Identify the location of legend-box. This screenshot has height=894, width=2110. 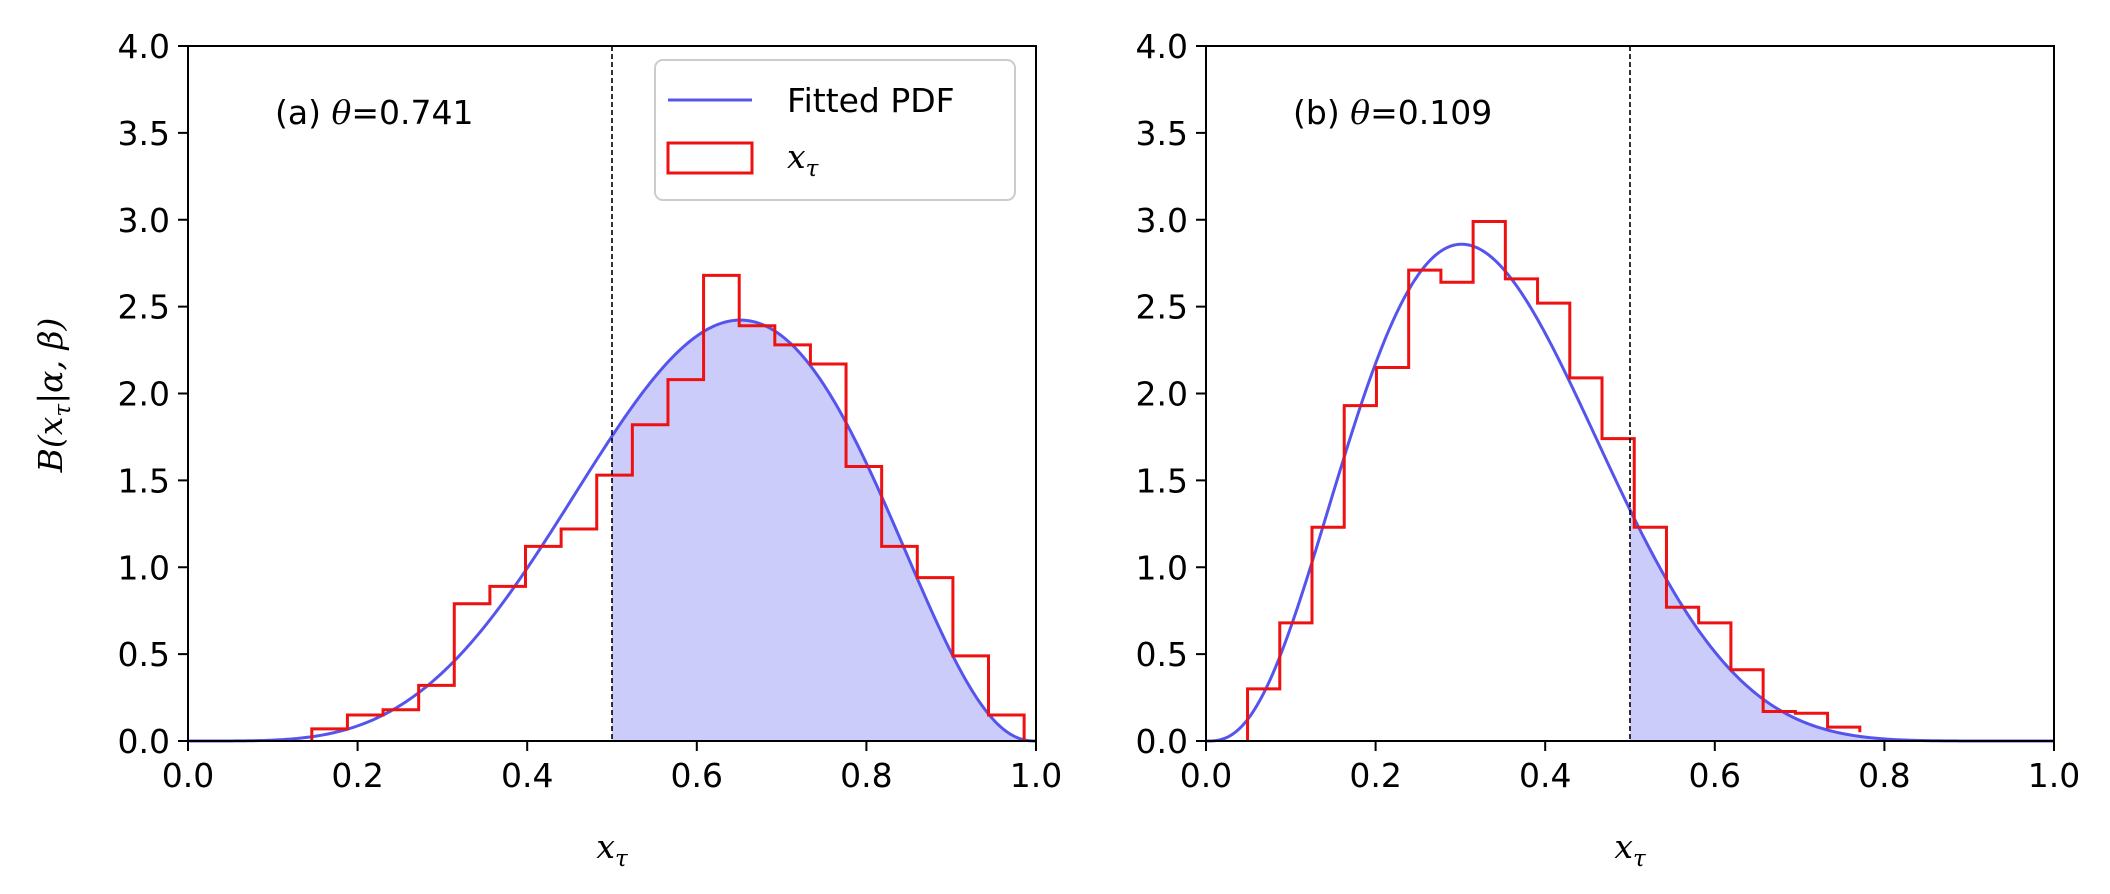
(835, 130).